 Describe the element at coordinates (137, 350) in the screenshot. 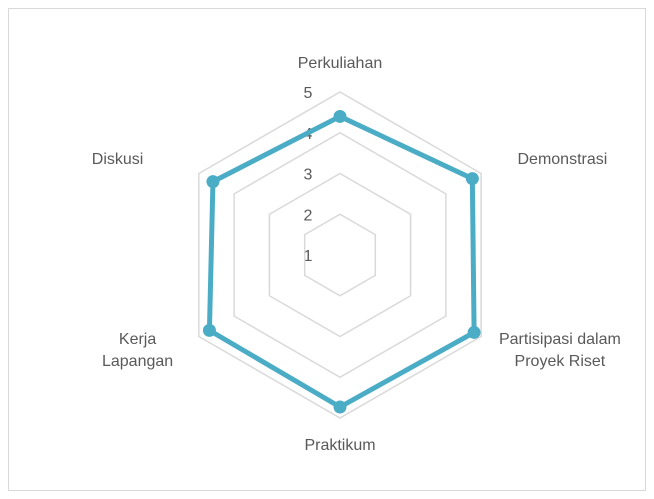

I see `category-label: Kerja Lapangan` at that location.